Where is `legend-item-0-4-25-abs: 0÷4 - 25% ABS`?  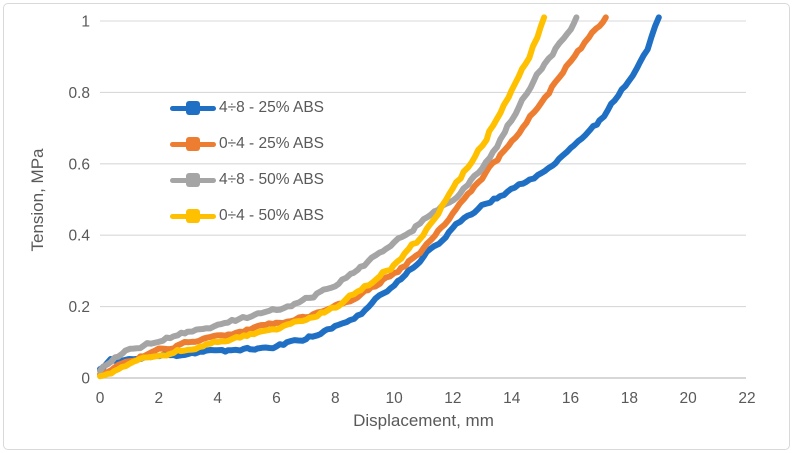 legend-item-0-4-25-abs: 0÷4 - 25% ABS is located at coordinates (247, 144).